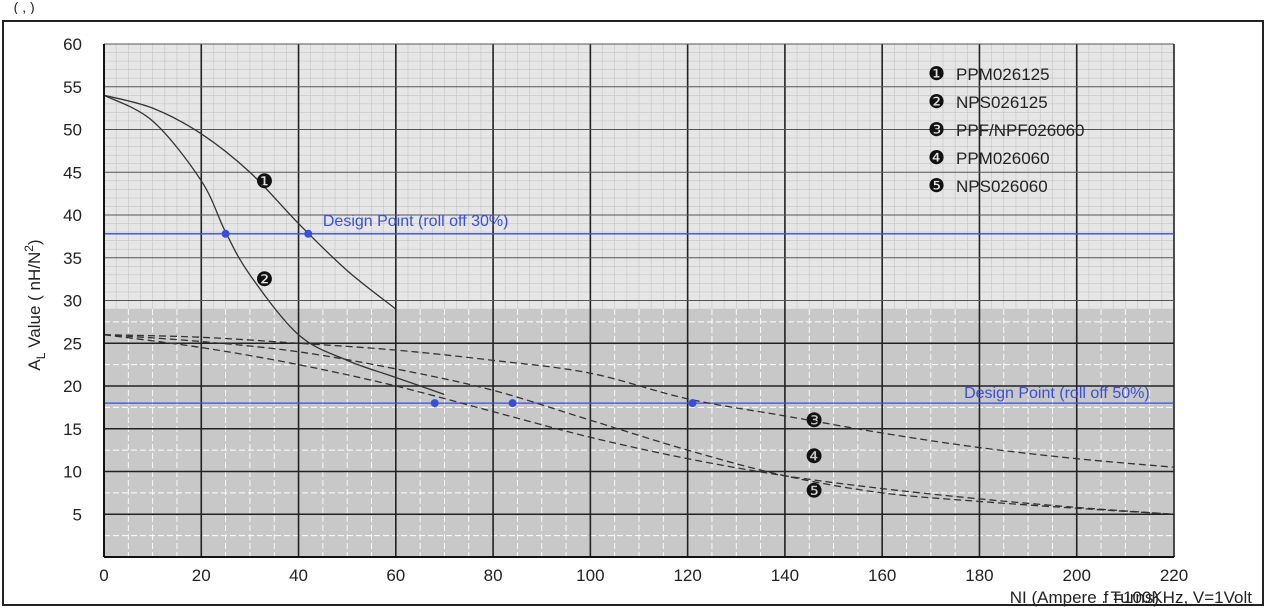 The height and width of the screenshot is (610, 1269). Describe the element at coordinates (643, 575) in the screenshot. I see `x-tick-labels: 0 20 40 60 80 100 120 140 160 180 200 220` at that location.